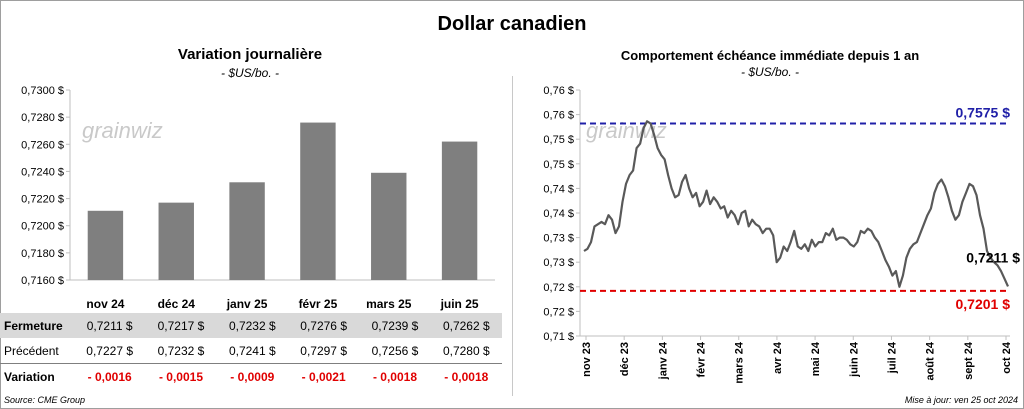  I want to click on x-tick-label: janv 24, so click(663, 360).